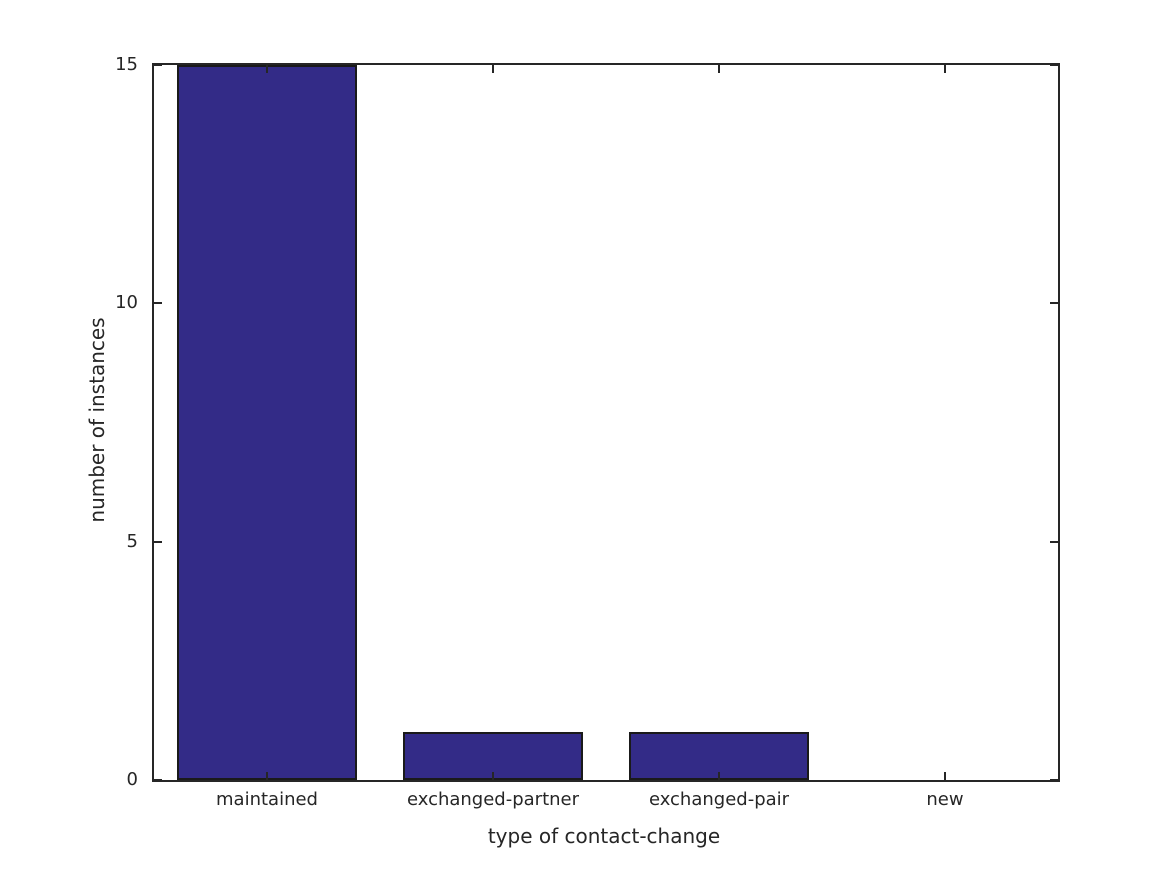 The width and height of the screenshot is (1167, 875). I want to click on x-tick-bottom-exchanged-partner, so click(493, 776).